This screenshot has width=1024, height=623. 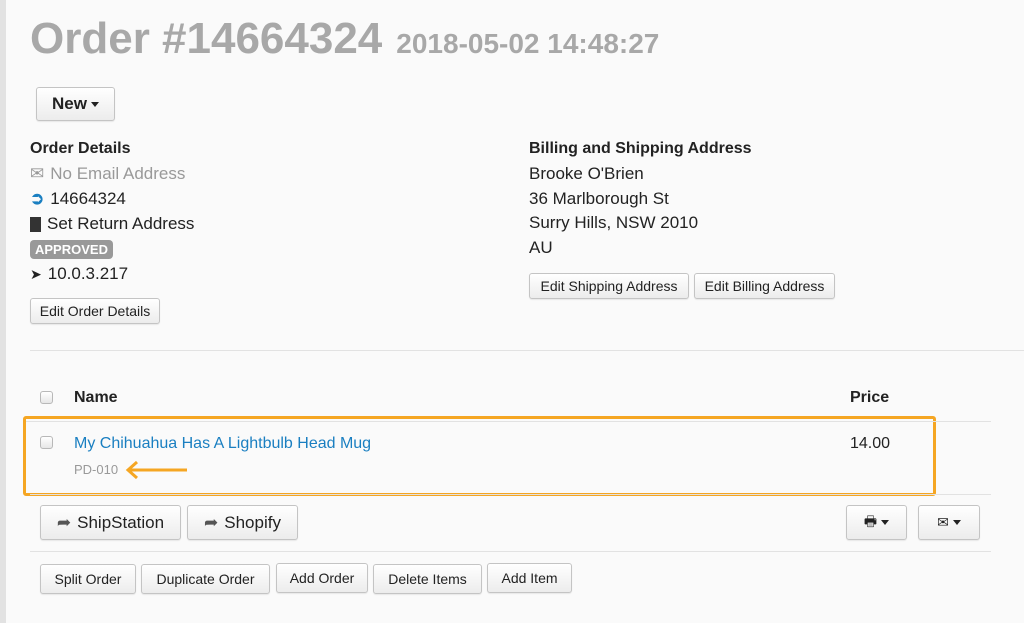 I want to click on email-dropdown-button: ✉, so click(x=949, y=522).